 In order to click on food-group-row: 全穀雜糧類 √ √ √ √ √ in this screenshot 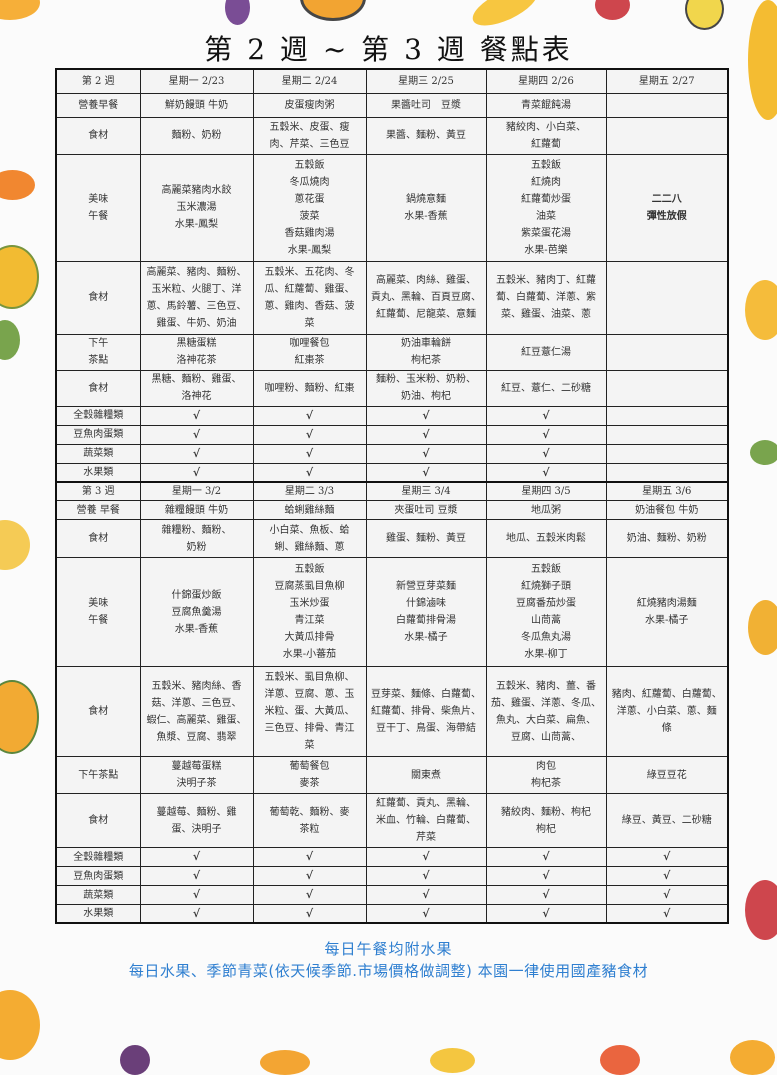, I will do `click(392, 857)`.